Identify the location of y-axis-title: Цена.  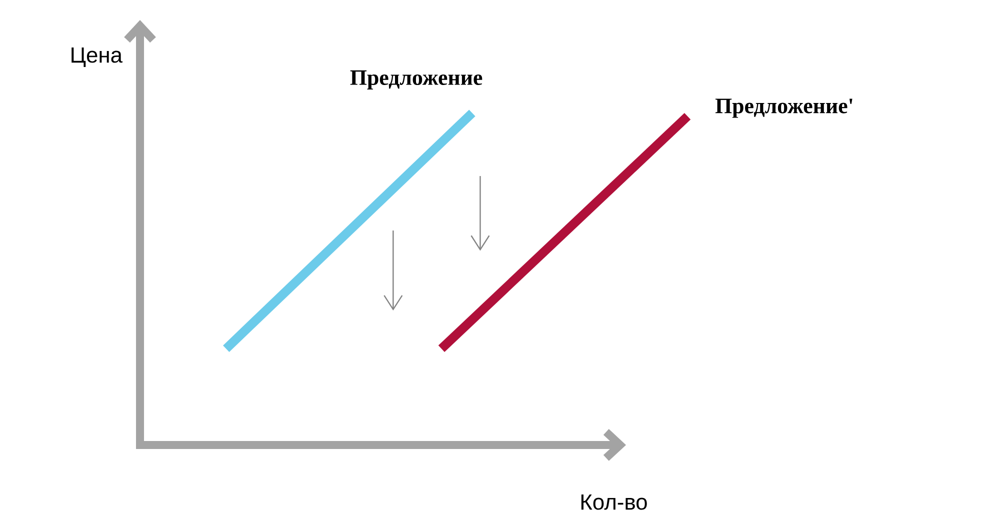
(97, 57).